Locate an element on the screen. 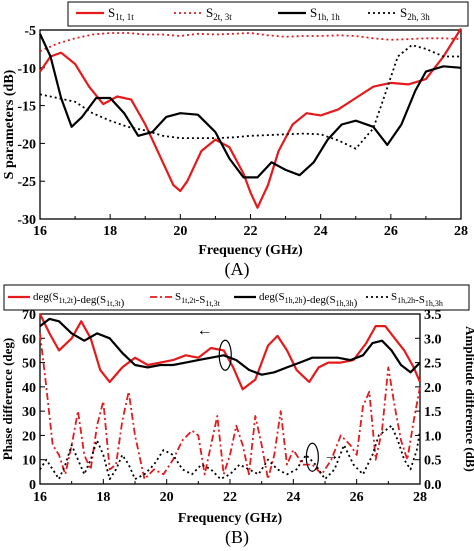 This screenshot has width=474, height=551. y-tick-label-a: -25 is located at coordinates (26, 182).